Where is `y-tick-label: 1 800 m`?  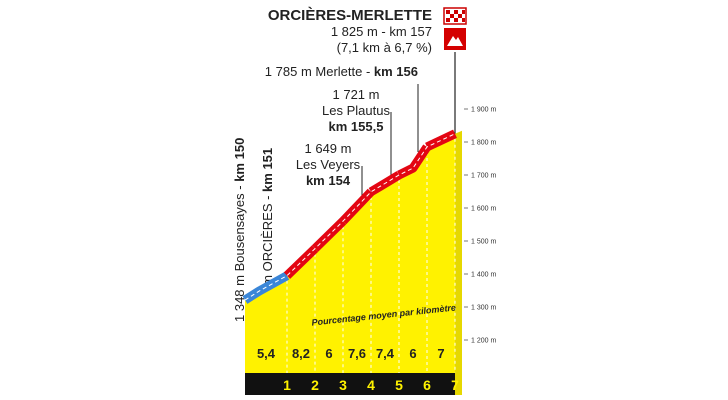
y-tick-label: 1 800 m is located at coordinates (483, 143).